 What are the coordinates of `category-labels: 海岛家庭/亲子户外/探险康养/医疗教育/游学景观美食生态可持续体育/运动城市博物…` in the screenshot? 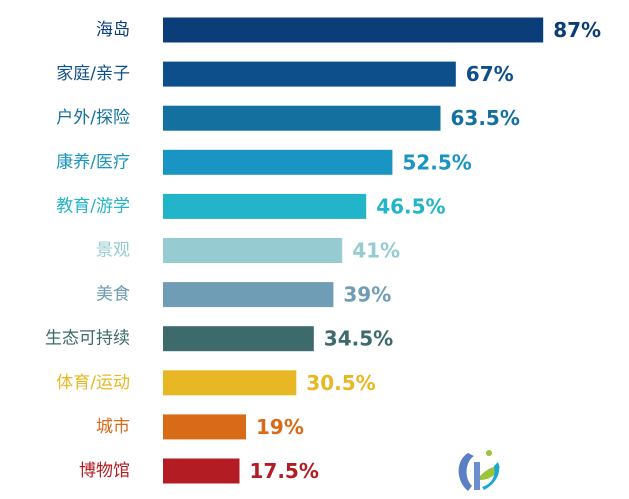 It's located at (87, 250).